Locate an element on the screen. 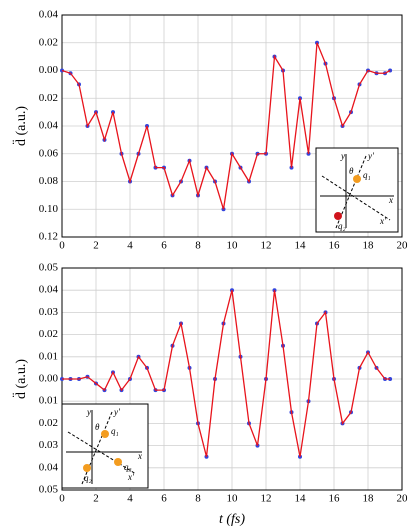  y-tick-label: 0.08 is located at coordinates (49, 181).